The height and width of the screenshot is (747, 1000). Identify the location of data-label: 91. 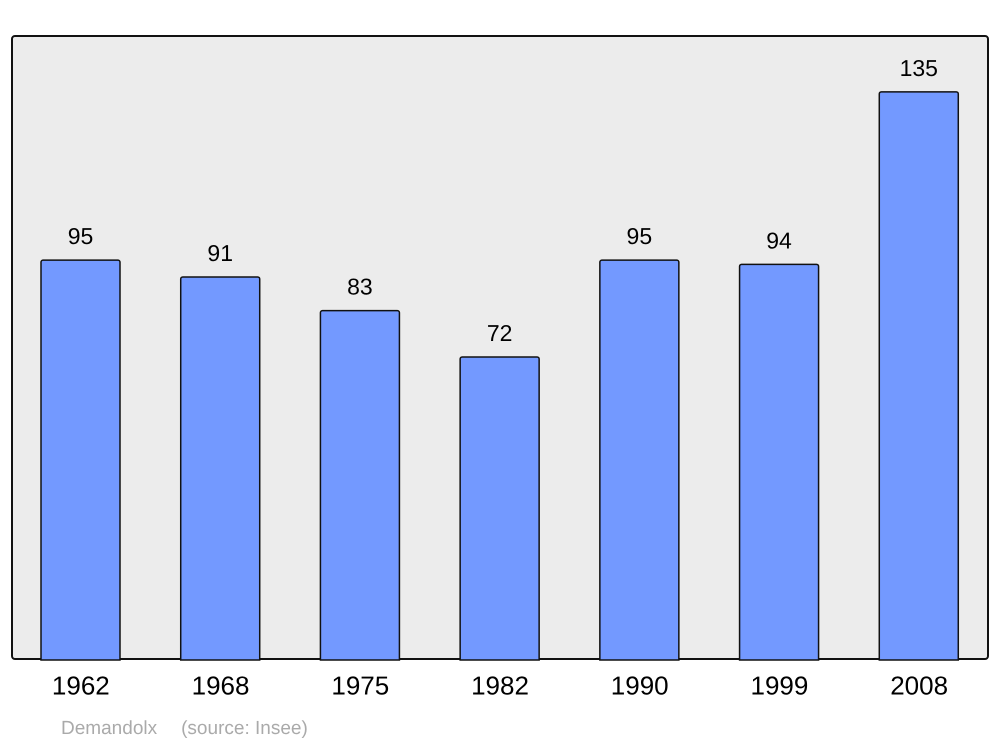
(220, 253).